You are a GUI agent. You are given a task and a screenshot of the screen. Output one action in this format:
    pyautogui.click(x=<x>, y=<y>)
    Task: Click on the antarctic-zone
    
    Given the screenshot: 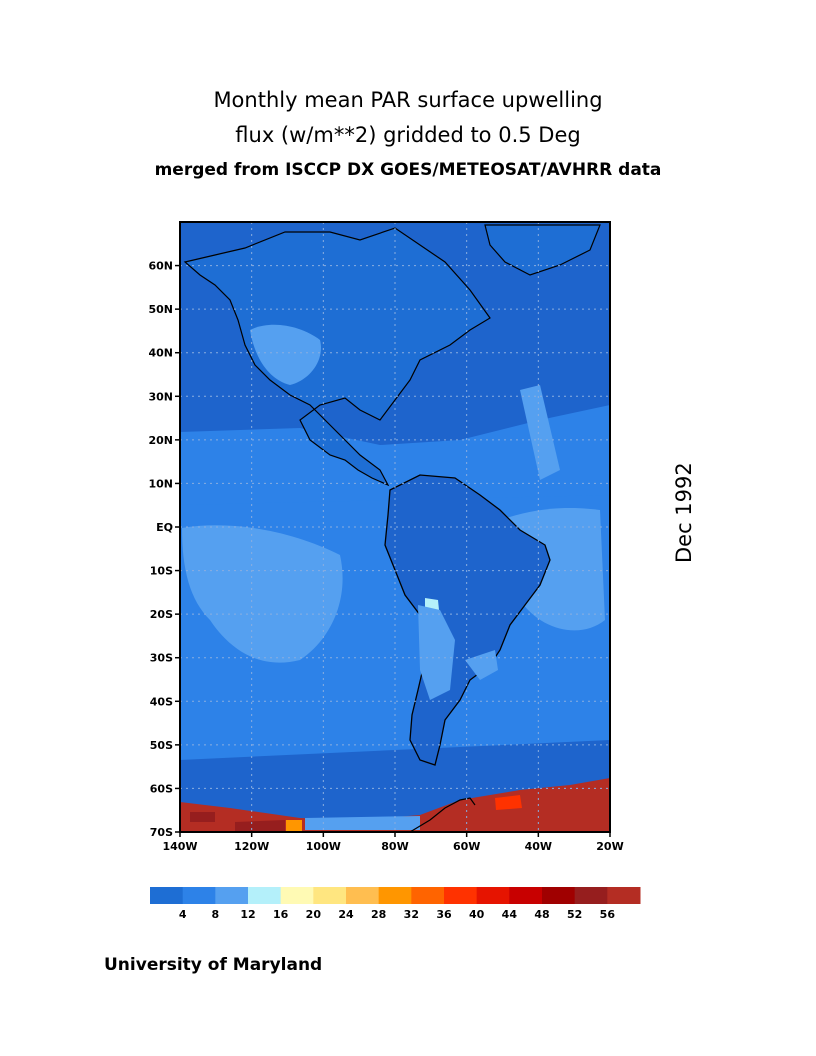 What is the action you would take?
    pyautogui.click(x=395, y=805)
    